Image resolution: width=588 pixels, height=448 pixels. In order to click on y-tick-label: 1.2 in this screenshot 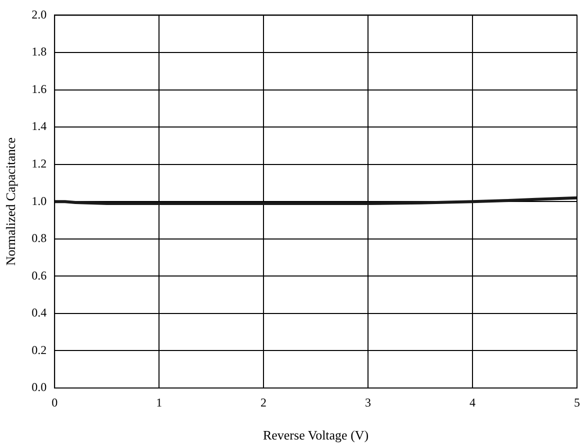, I will do `click(39, 163)`.